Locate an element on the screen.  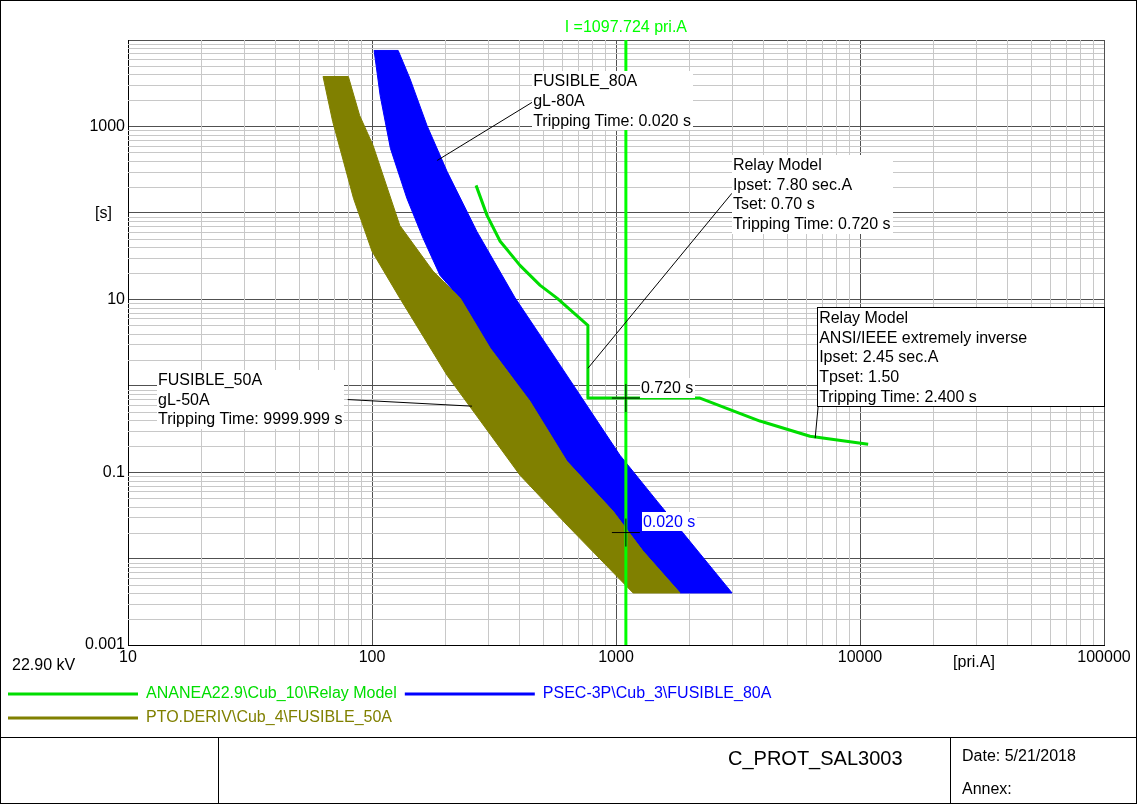
annotation: 0.020 s is located at coordinates (669, 521).